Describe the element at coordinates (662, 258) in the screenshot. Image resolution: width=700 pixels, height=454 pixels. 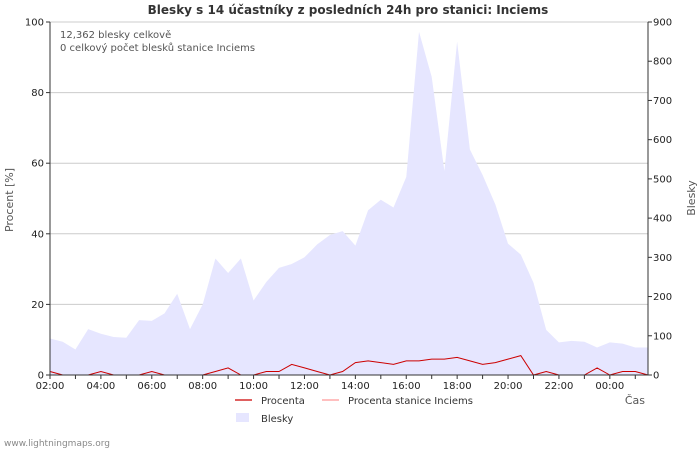
I see `right-tick-label: 300` at that location.